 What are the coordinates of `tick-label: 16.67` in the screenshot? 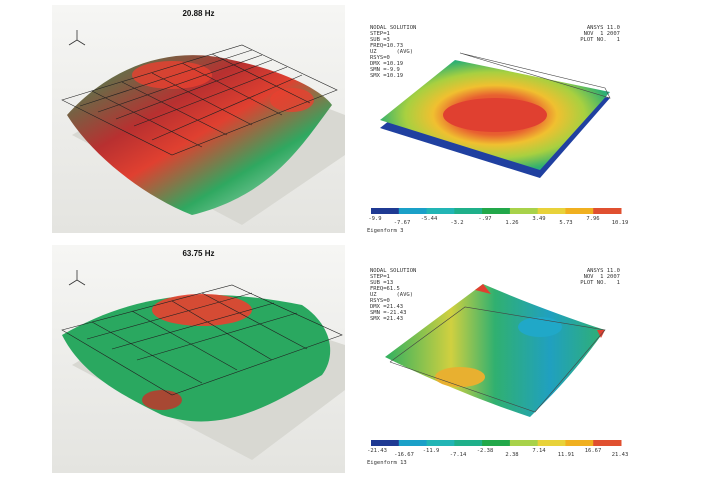 It's located at (593, 451).